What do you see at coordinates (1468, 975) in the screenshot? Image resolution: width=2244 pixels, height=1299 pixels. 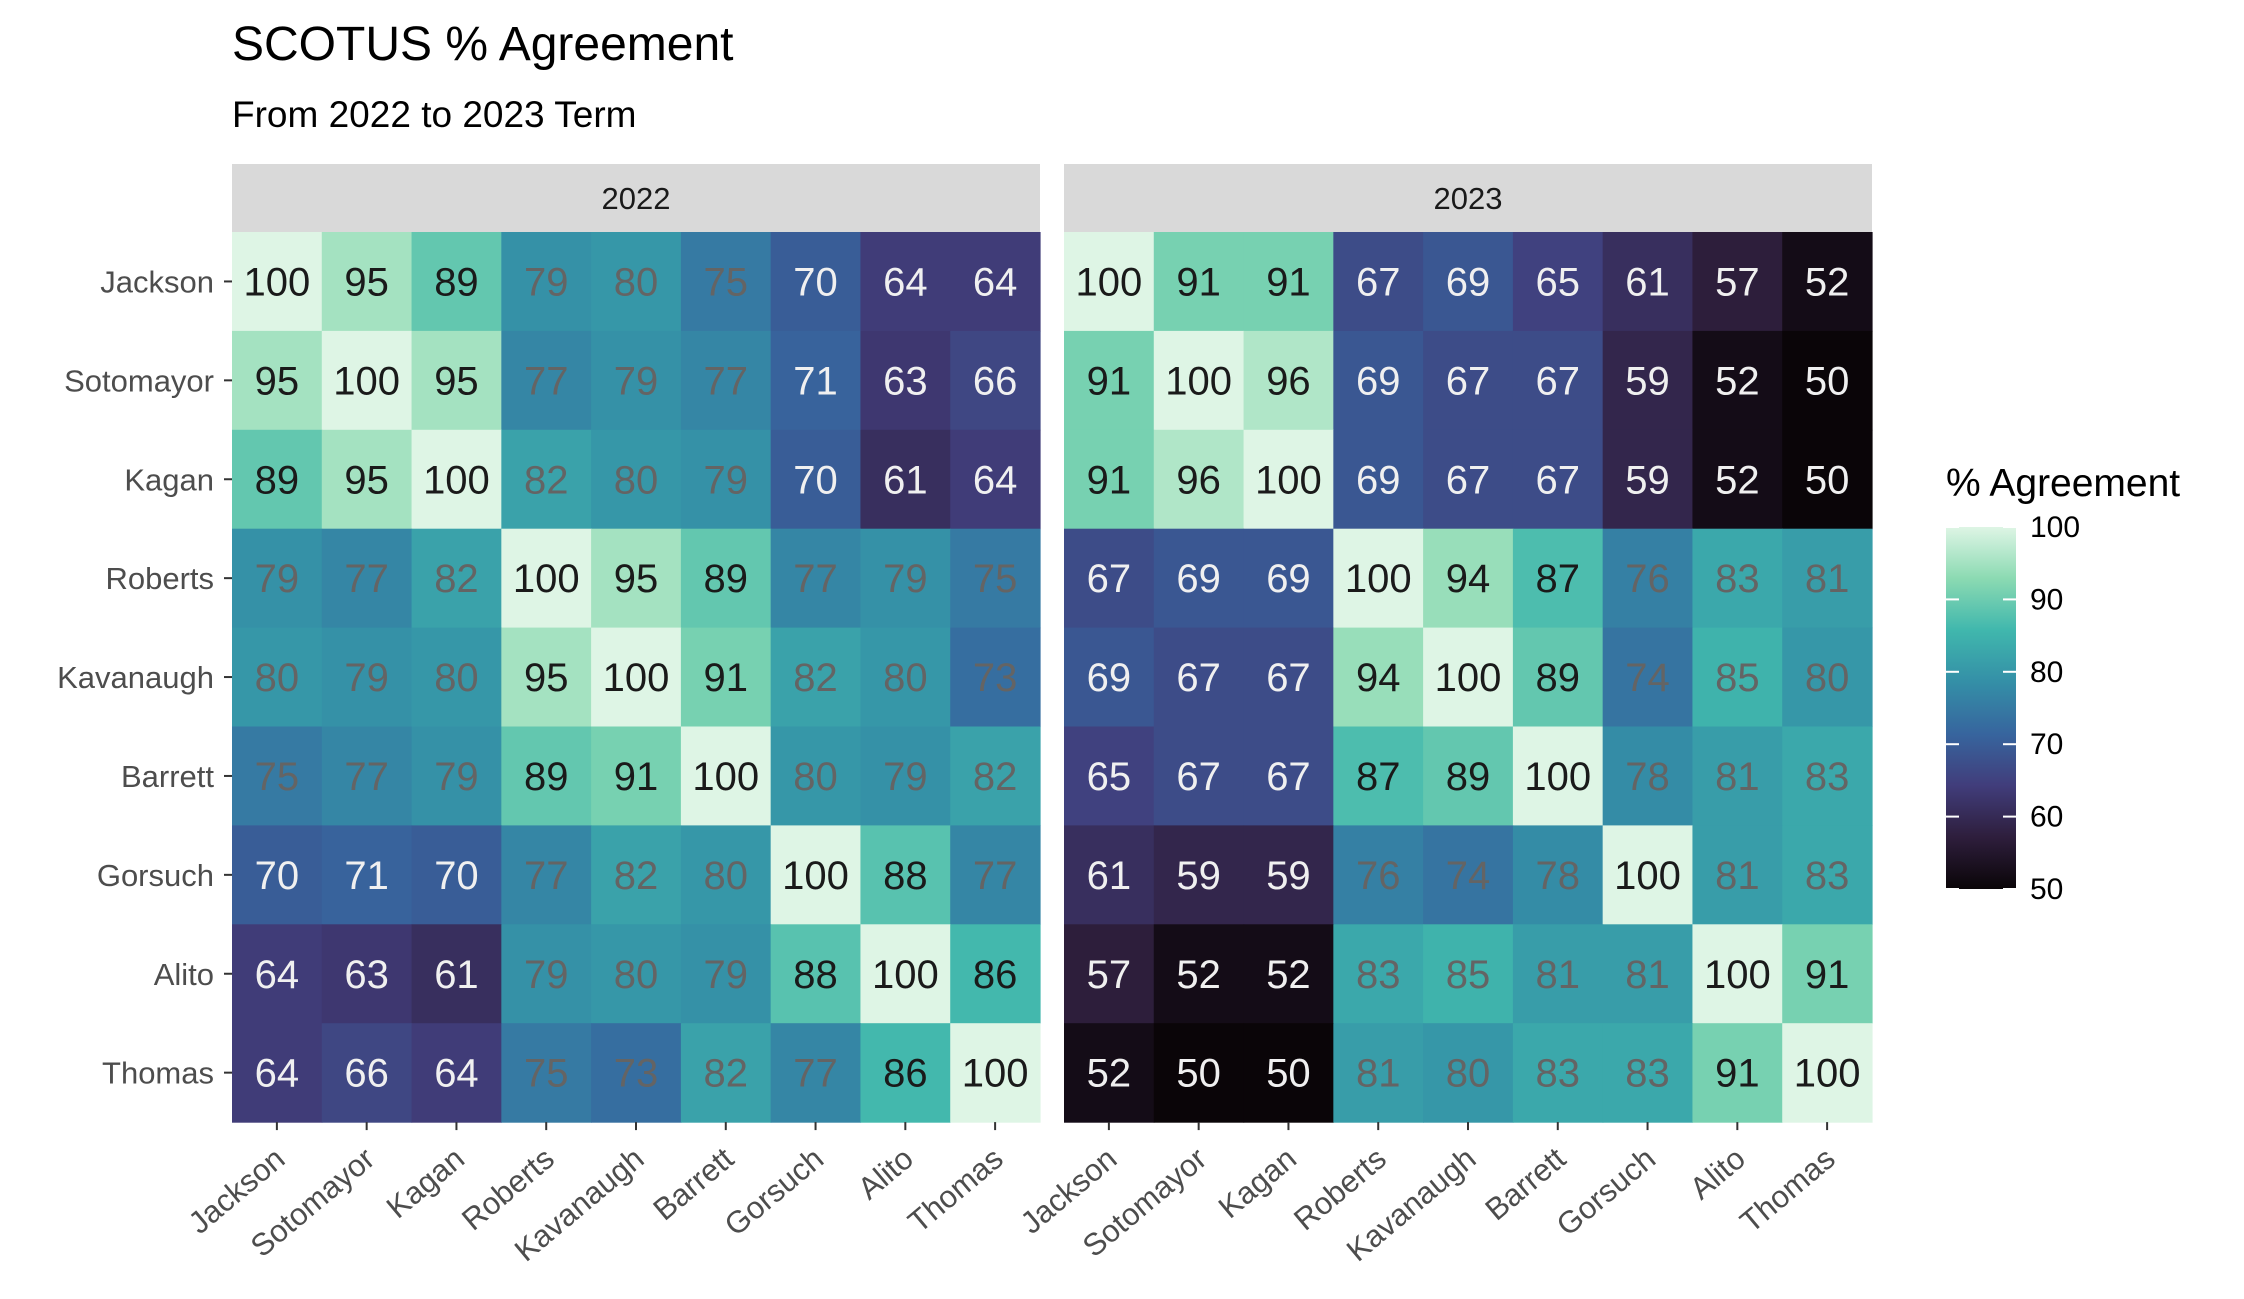 I see `cell-label: 85` at bounding box center [1468, 975].